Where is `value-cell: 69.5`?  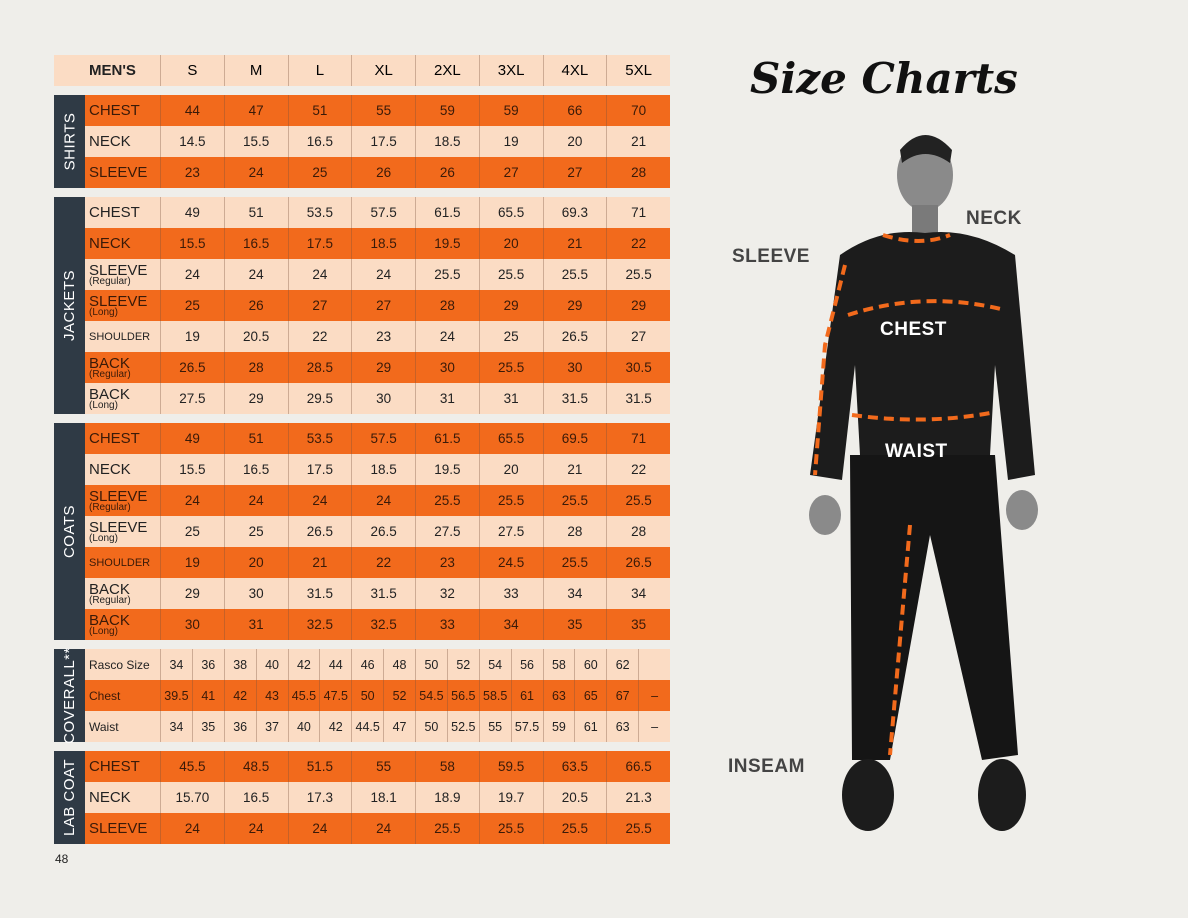
value-cell: 69.5 is located at coordinates (574, 438).